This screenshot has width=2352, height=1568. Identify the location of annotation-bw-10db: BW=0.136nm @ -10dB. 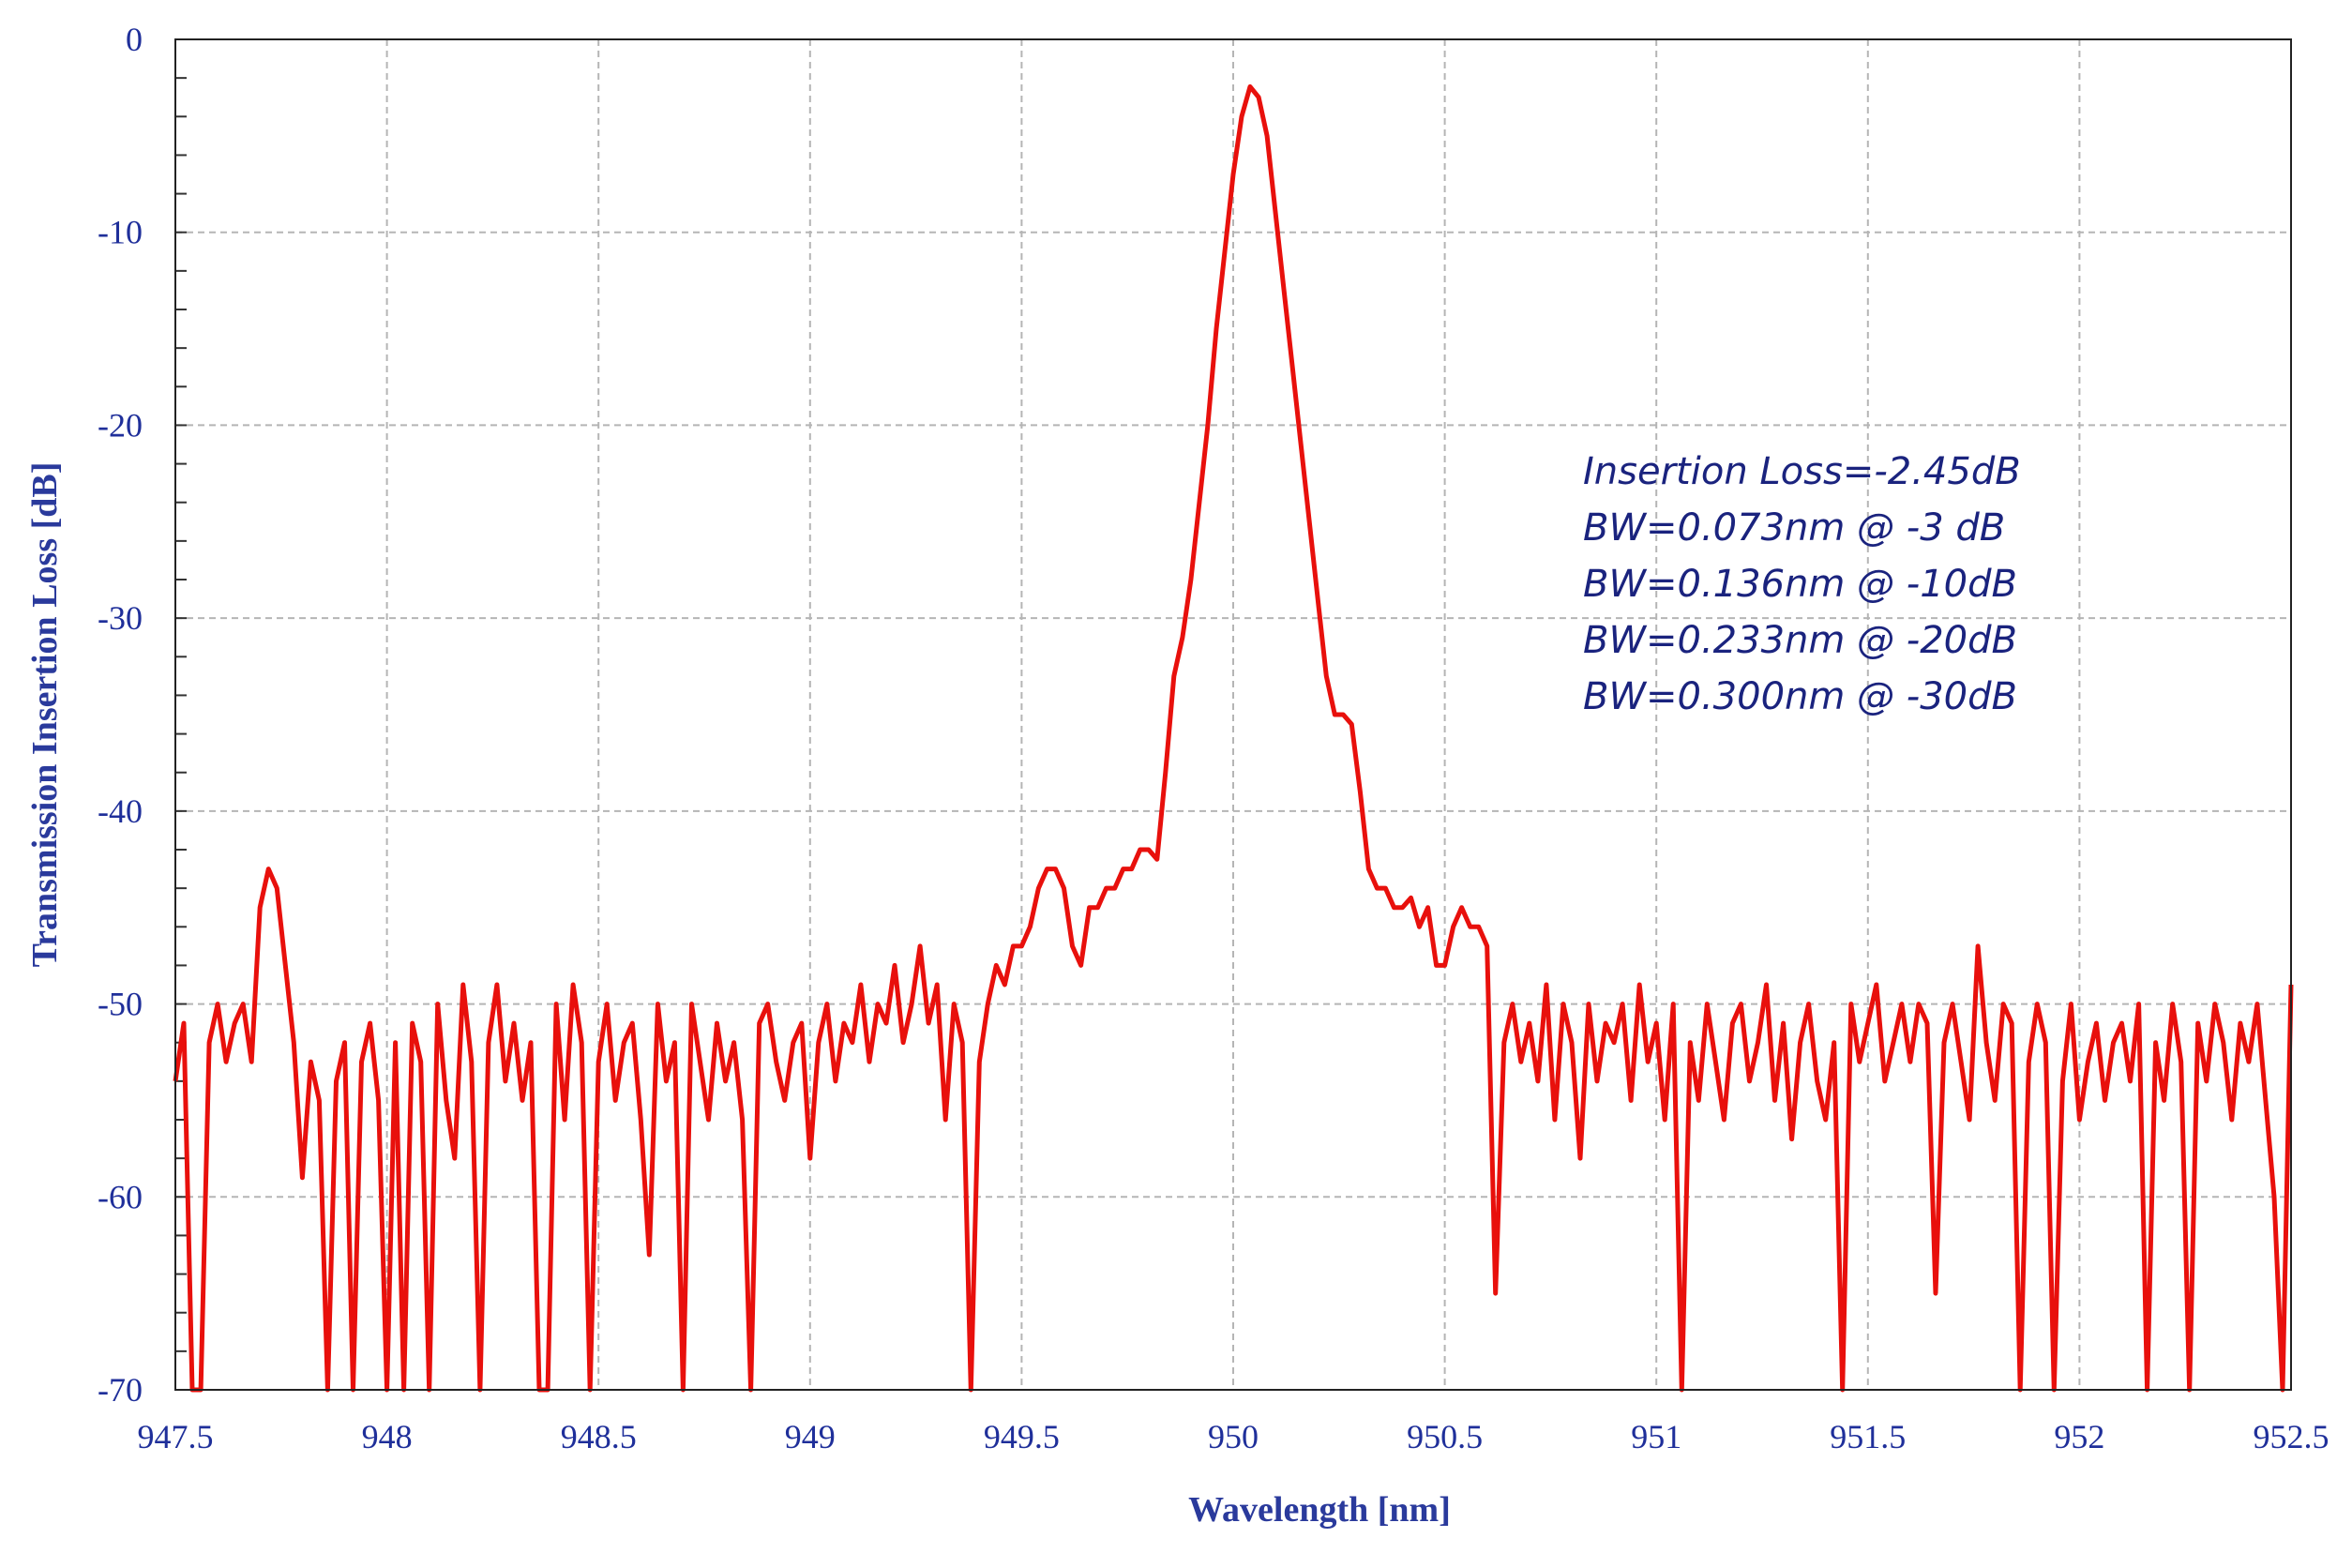
(1800, 584).